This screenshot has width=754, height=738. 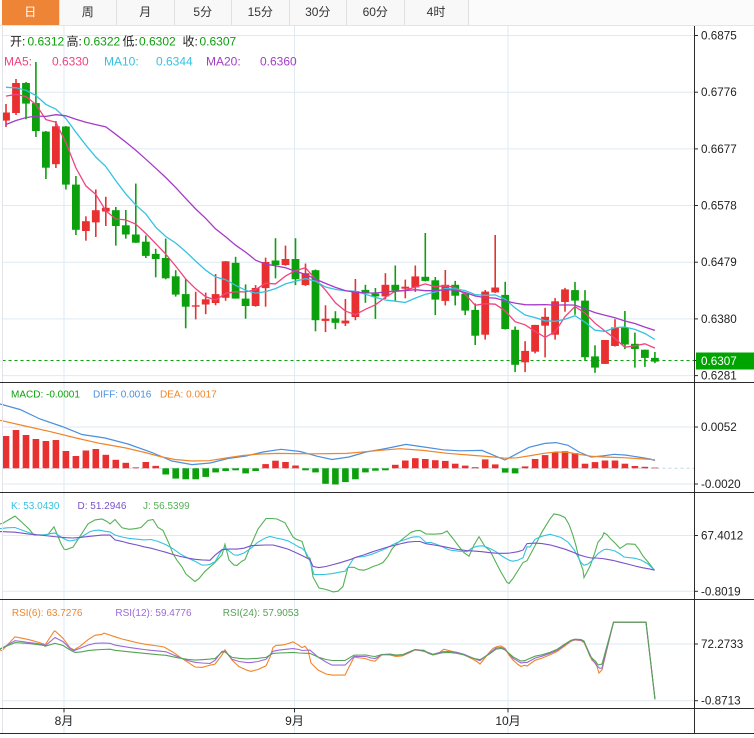 What do you see at coordinates (719, 361) in the screenshot?
I see `svg-text: 0.6307` at bounding box center [719, 361].